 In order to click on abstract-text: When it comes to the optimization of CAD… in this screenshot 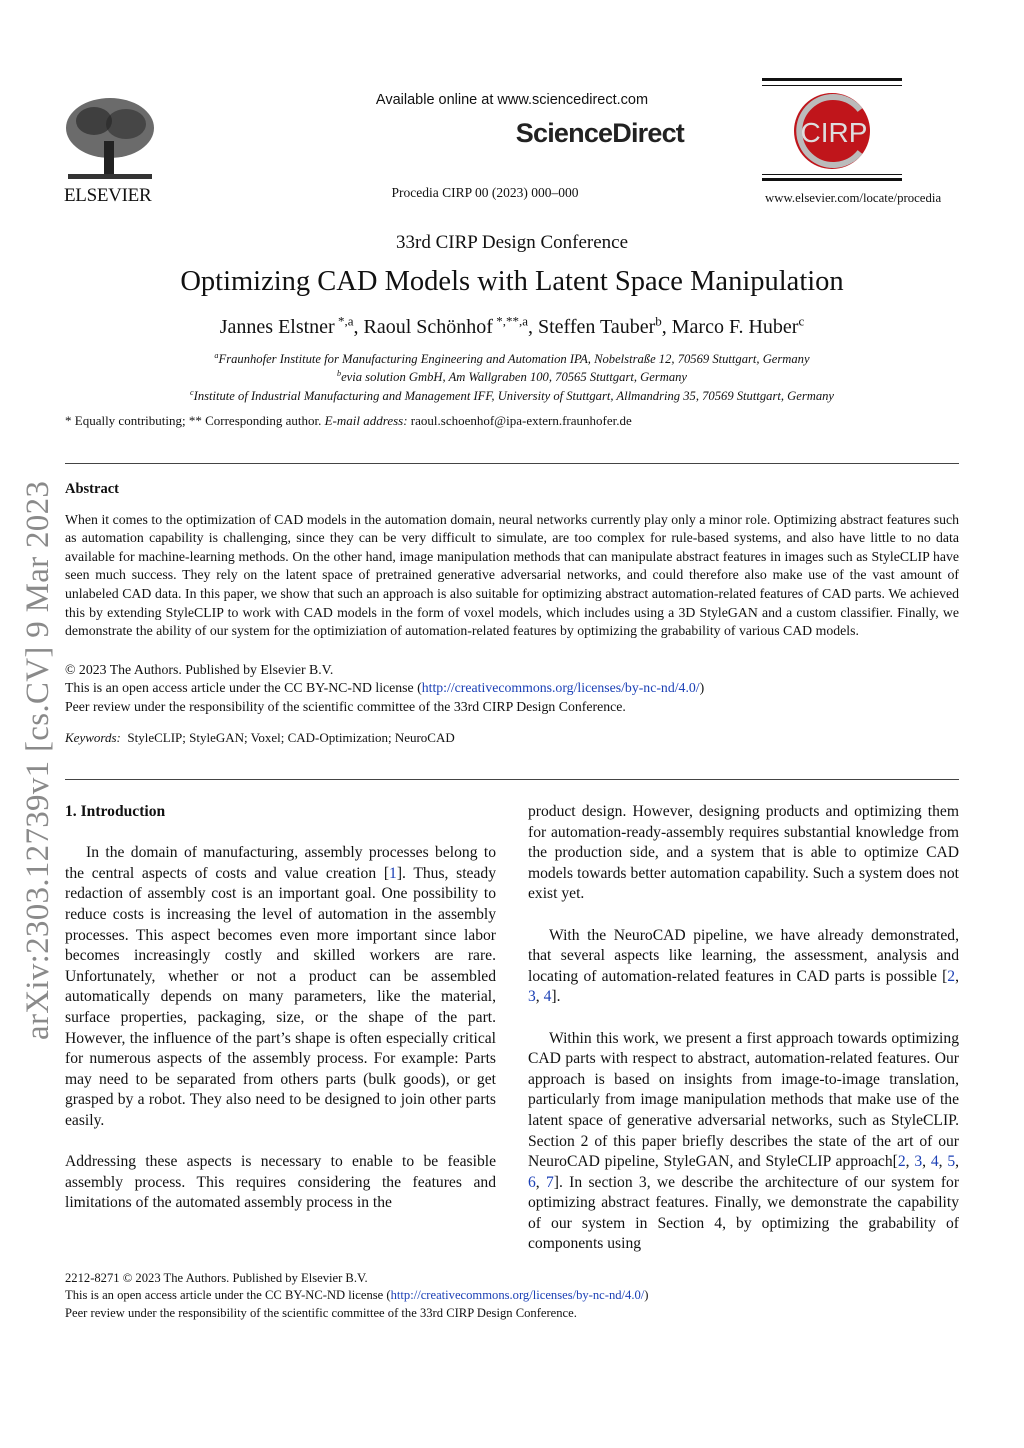, I will do `click(512, 575)`.